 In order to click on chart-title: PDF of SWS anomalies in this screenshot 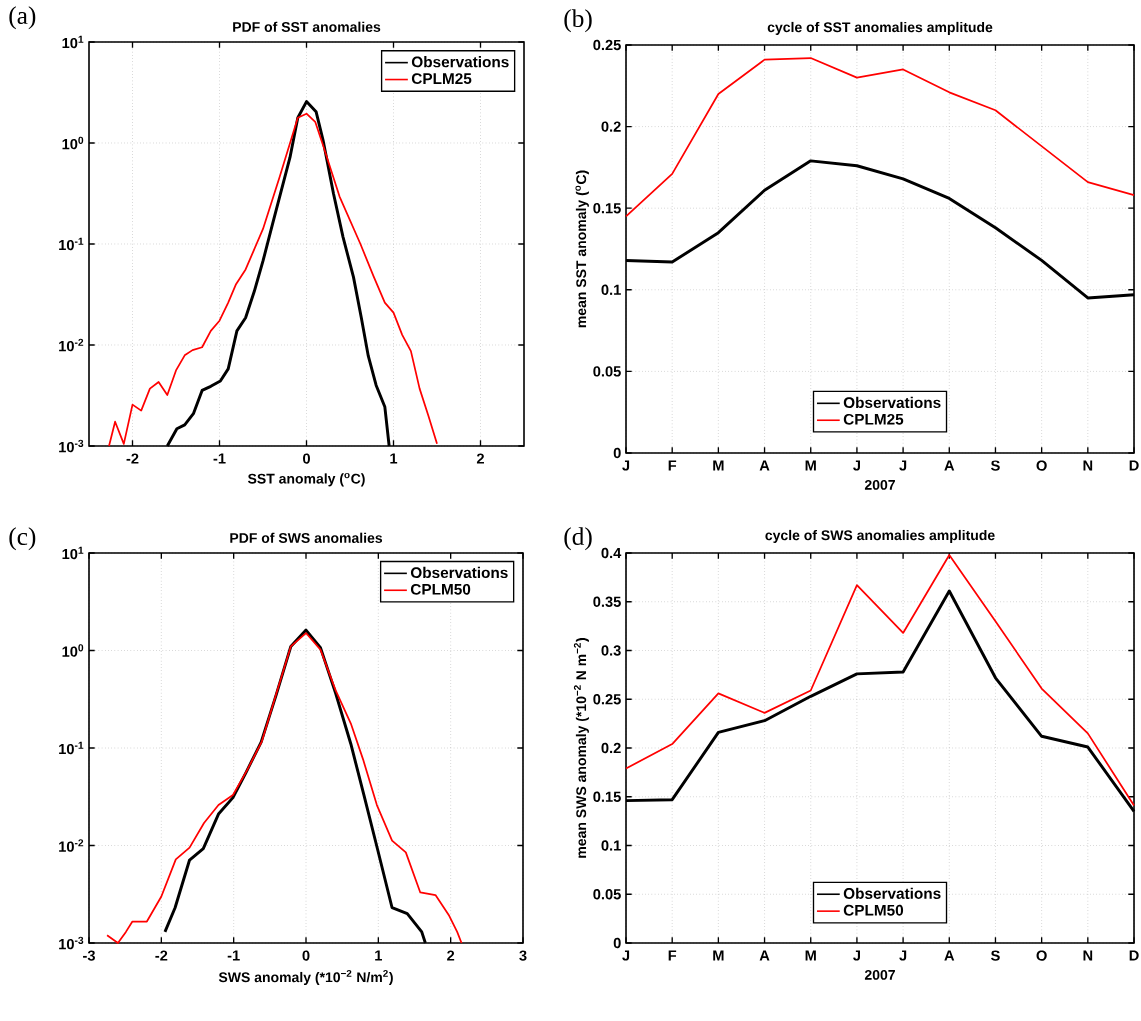, I will do `click(306, 537)`.